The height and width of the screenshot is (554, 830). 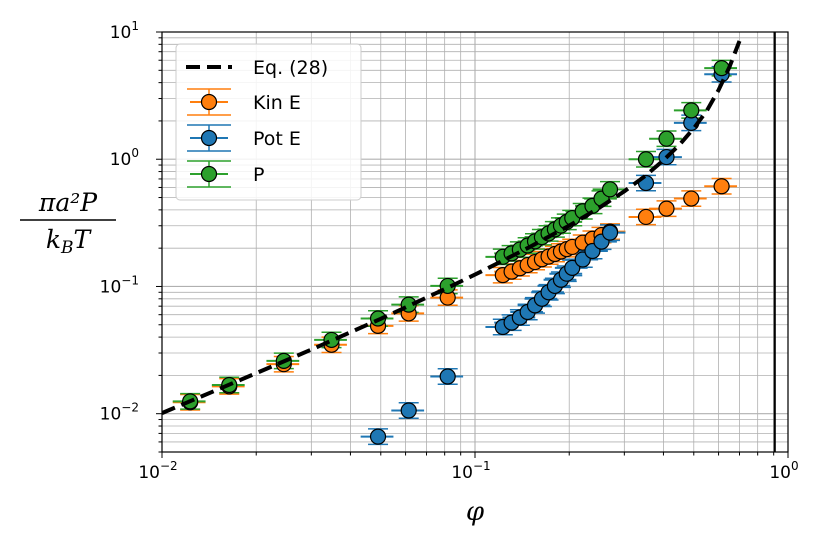 I want to click on y-axis-label-numerator: πa²P, so click(x=68, y=202).